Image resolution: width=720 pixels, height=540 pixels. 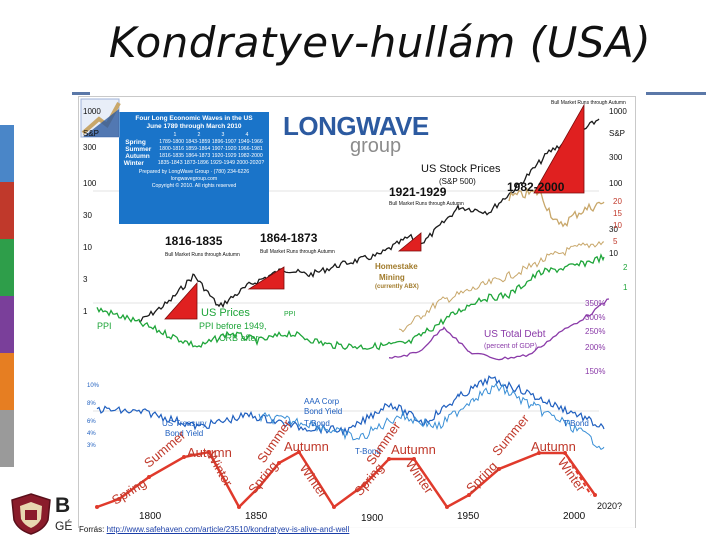 I want to click on info-row-season: Summer, so click(x=138, y=149).